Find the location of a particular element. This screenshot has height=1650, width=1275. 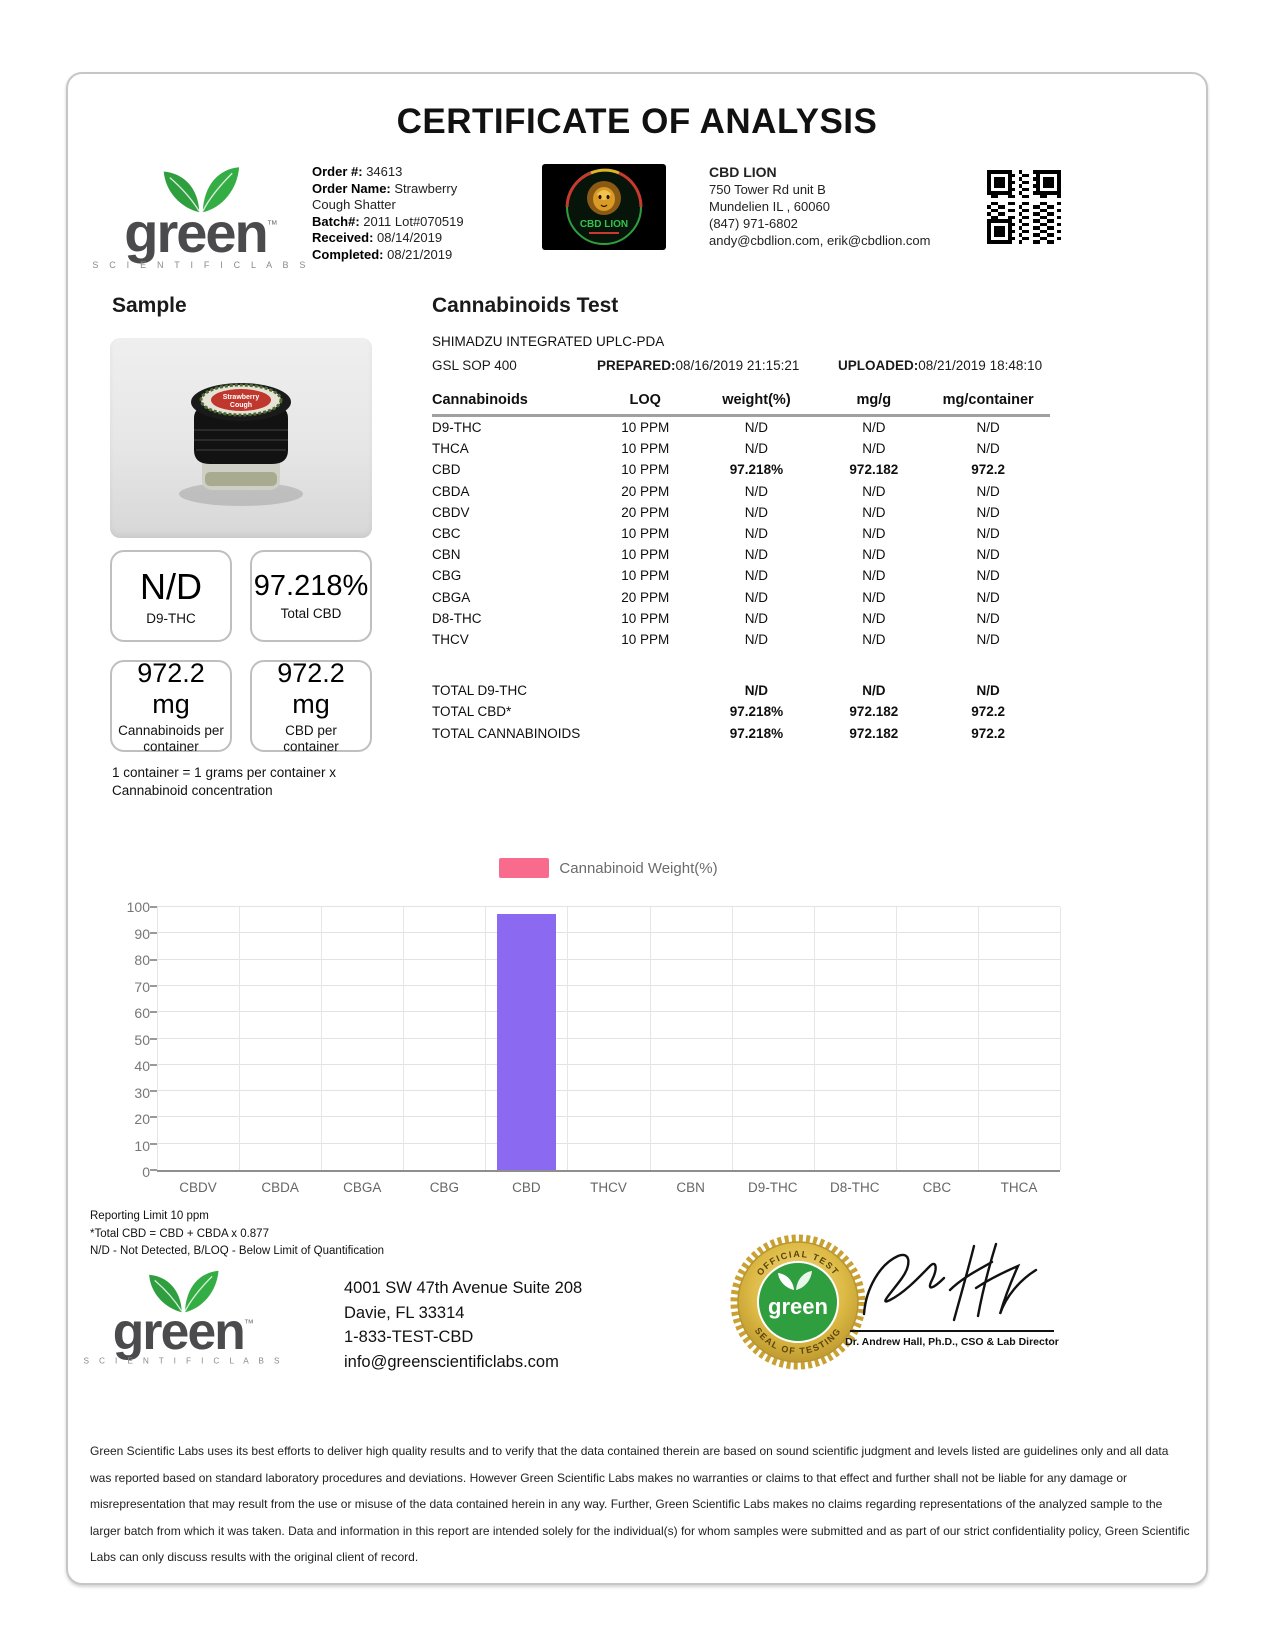

order-line: Order Name: Strawberry Cough Shatter is located at coordinates (385, 196).